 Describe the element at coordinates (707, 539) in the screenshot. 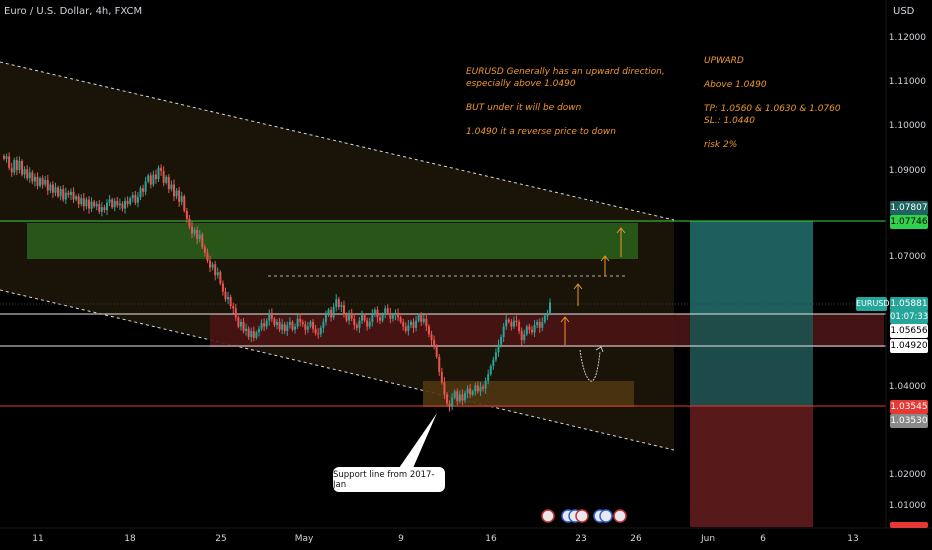

I see `x-tick-label: Jun` at that location.